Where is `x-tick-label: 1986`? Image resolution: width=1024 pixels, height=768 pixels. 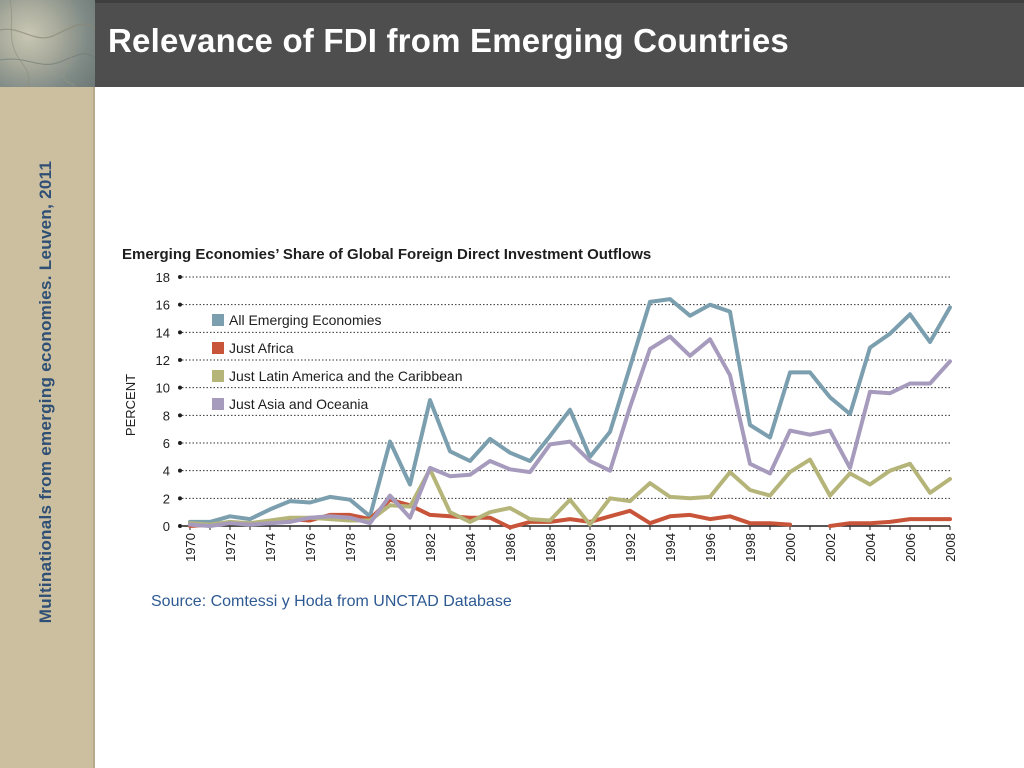
x-tick-label: 1986 is located at coordinates (510, 547).